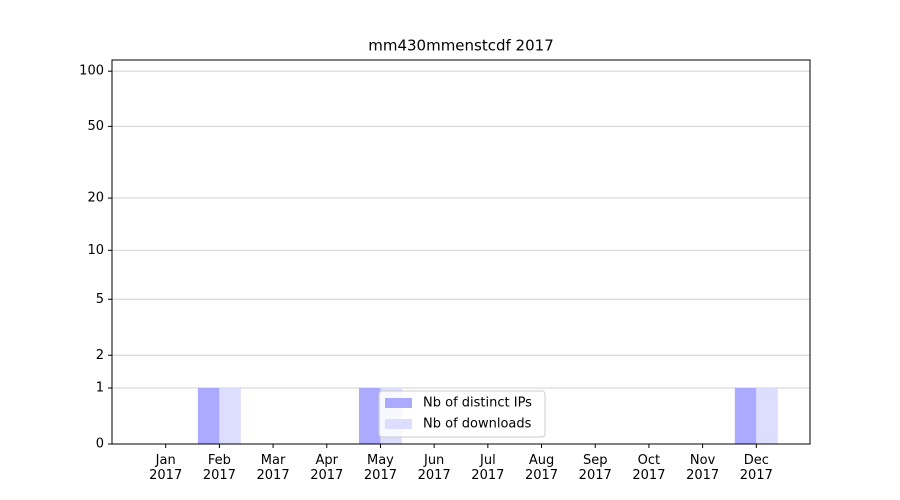 This screenshot has width=900, height=500. What do you see at coordinates (100, 355) in the screenshot?
I see `y-tick-label: 2` at bounding box center [100, 355].